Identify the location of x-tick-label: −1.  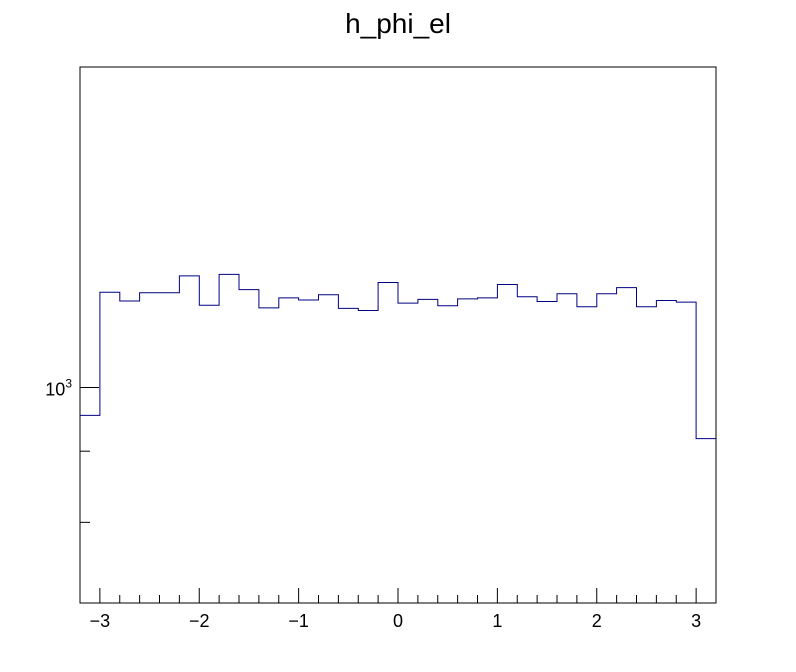
(298, 621).